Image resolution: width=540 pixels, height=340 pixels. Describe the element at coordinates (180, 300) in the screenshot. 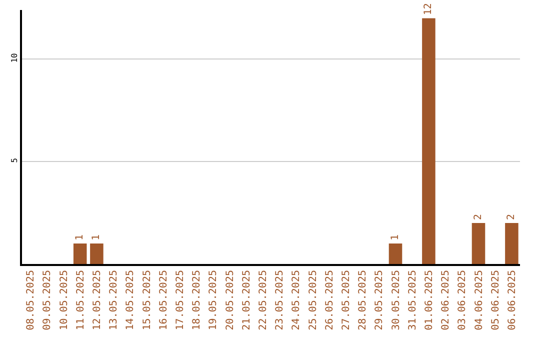

I see `x-tick-label: 17.05.2025` at that location.